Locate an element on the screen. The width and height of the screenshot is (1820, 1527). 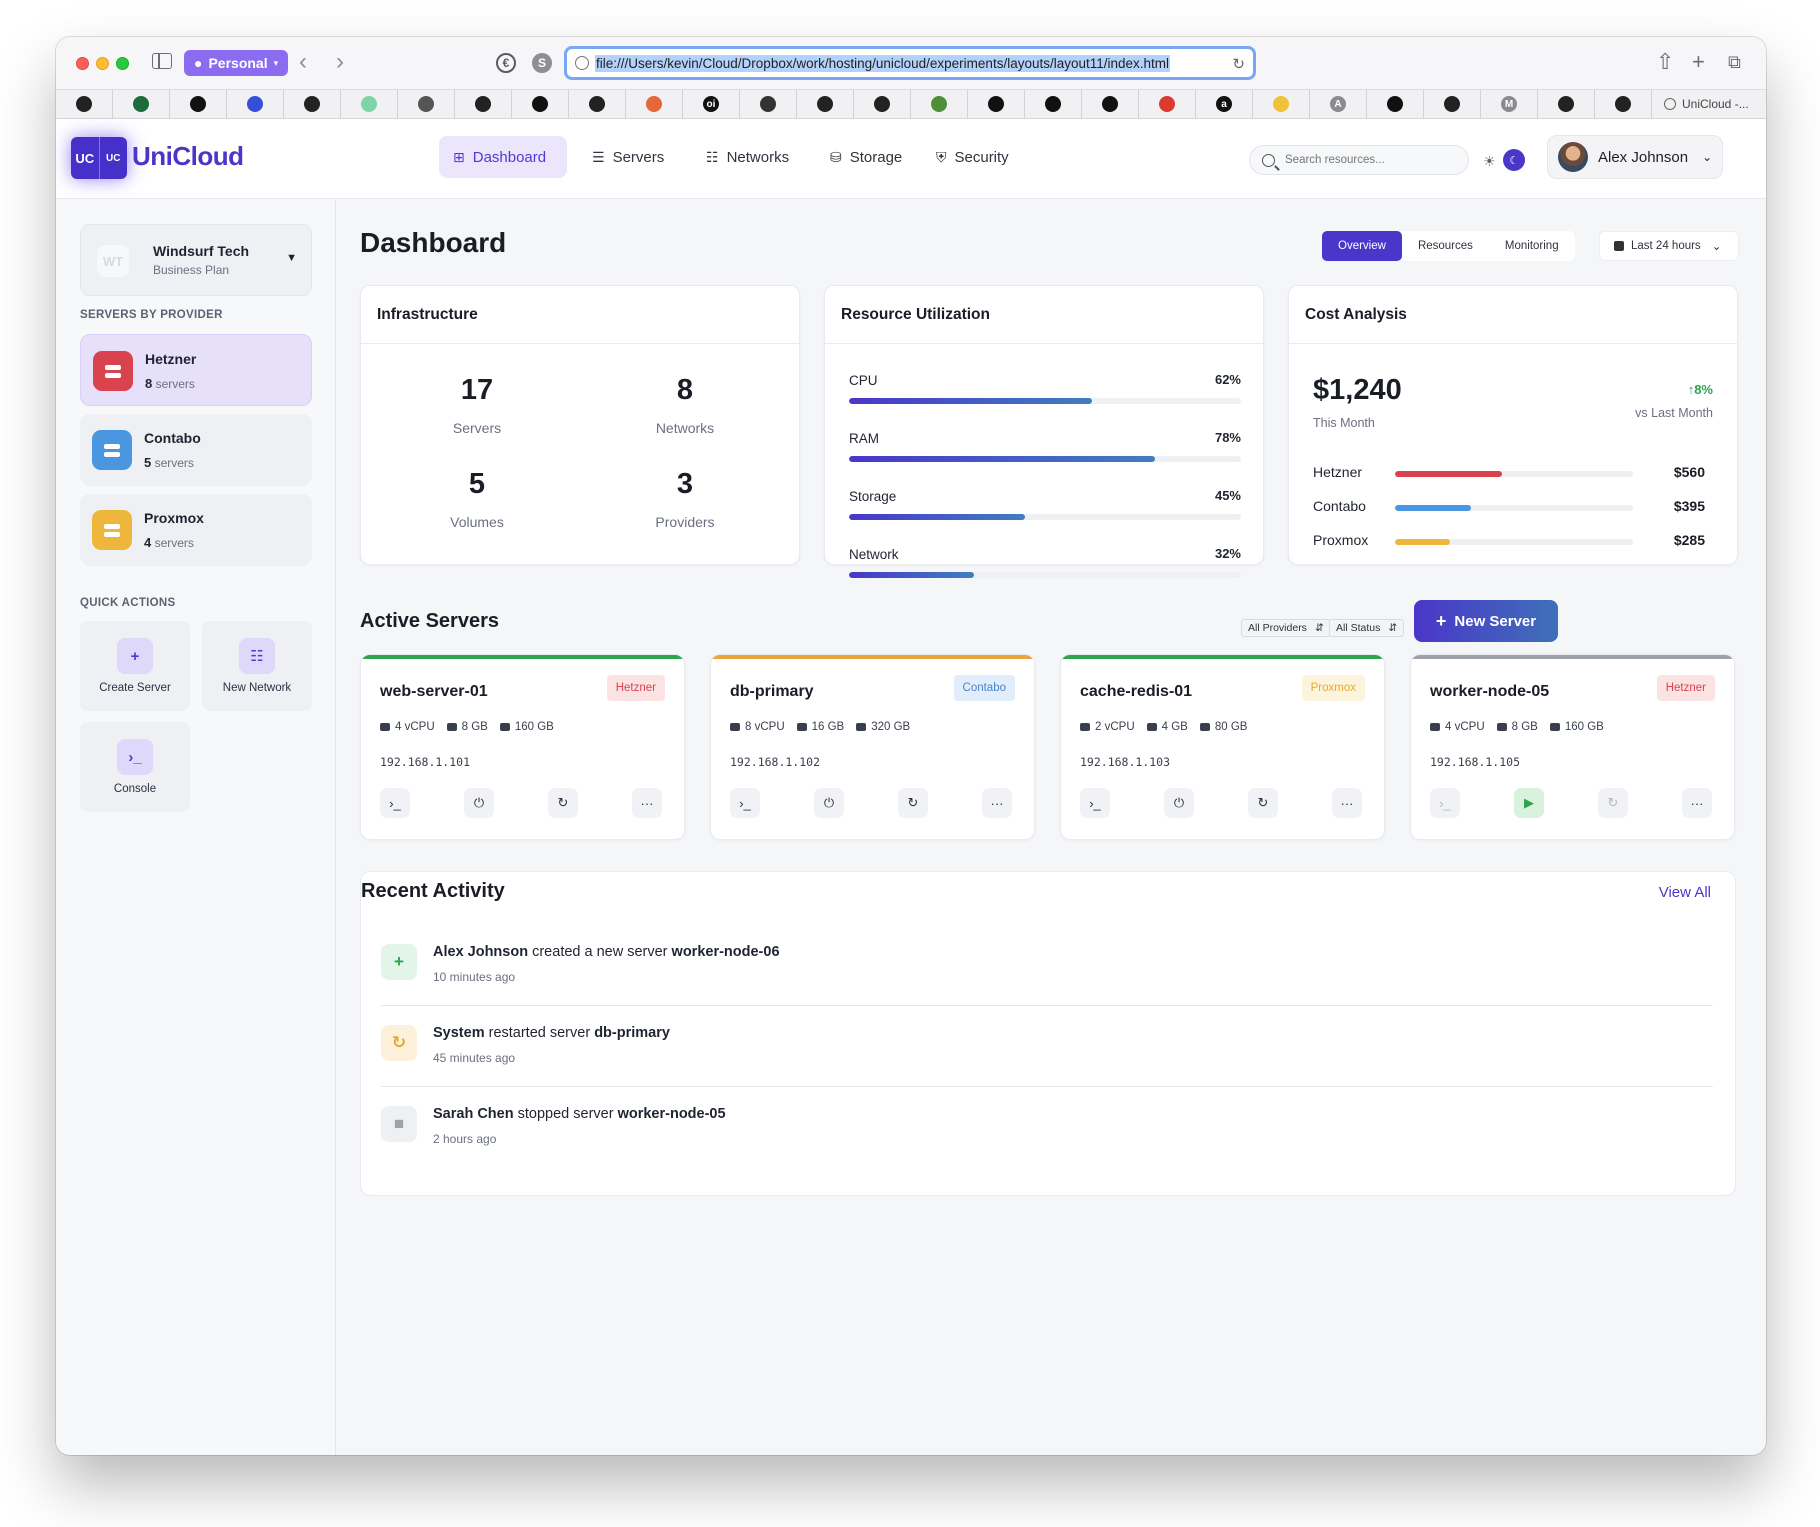
new-tab-icon: + is located at coordinates (1698, 61).